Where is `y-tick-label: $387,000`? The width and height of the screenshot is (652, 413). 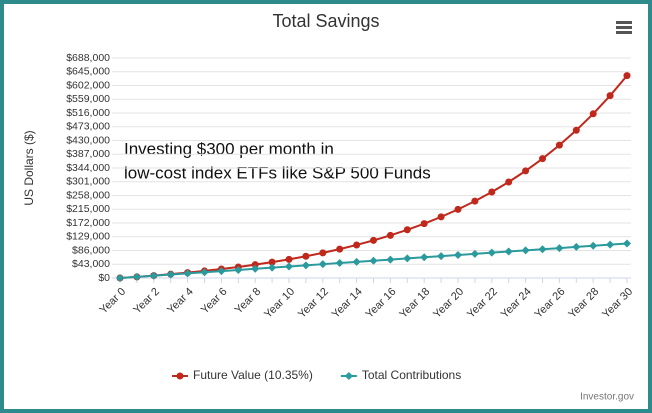
y-tick-label: $387,000 is located at coordinates (88, 154).